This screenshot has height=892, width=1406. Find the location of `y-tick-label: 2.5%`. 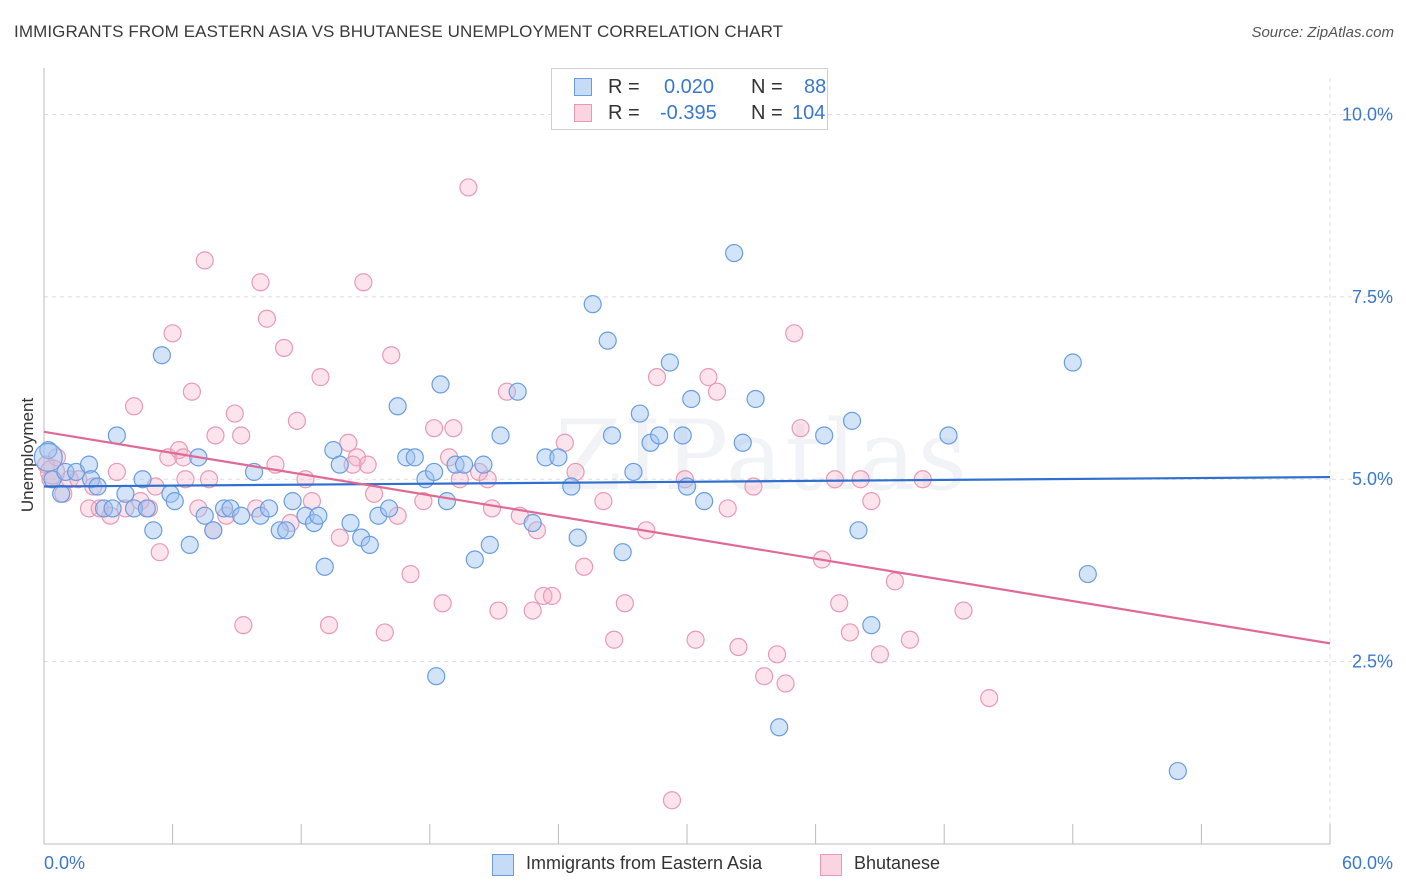

y-tick-label: 2.5% is located at coordinates (1372, 662).